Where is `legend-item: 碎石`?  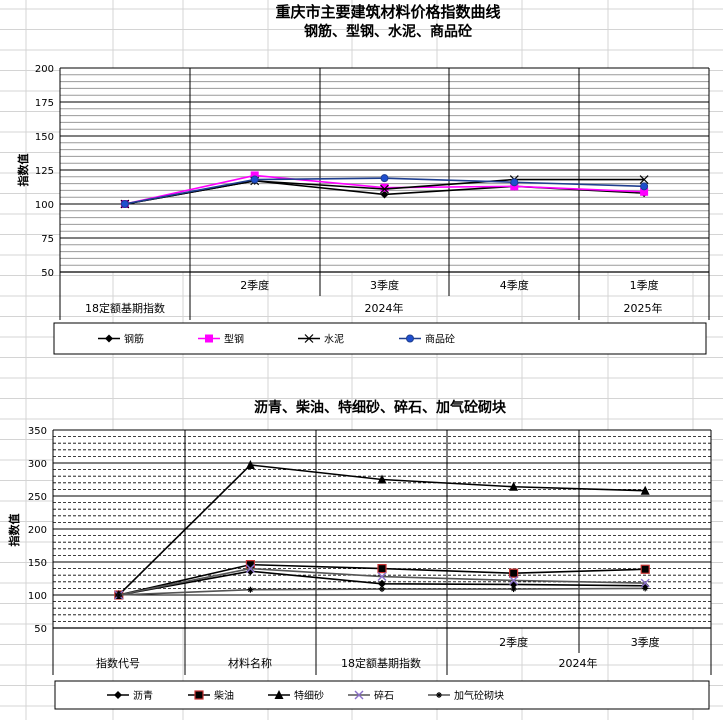 legend-item: 碎石 is located at coordinates (371, 695).